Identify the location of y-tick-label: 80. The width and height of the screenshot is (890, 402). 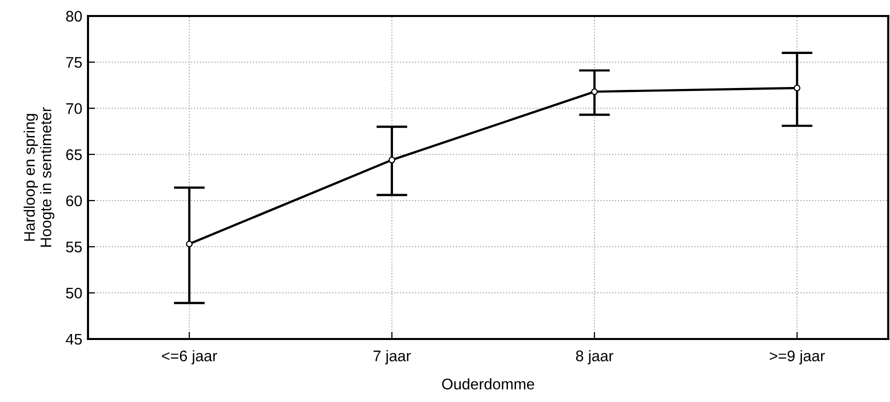
(74, 16).